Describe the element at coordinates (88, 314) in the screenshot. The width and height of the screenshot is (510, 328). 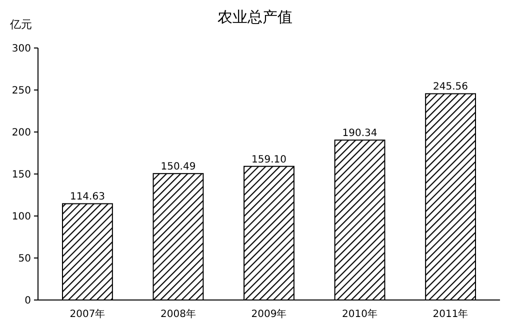
I see `x-tick-label: 2007年` at that location.